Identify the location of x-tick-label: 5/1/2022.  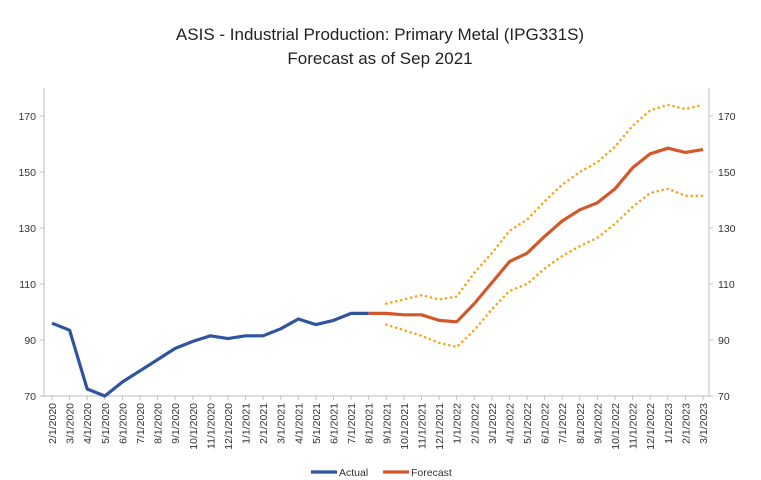
(528, 423).